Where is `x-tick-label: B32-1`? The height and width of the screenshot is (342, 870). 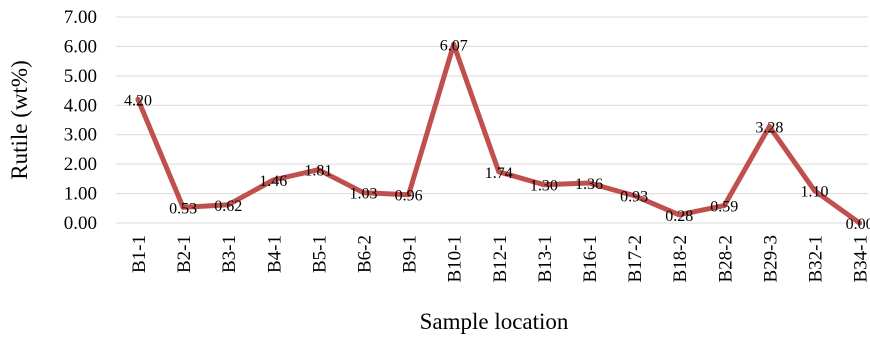
x-tick-label: B32-1 is located at coordinates (816, 259).